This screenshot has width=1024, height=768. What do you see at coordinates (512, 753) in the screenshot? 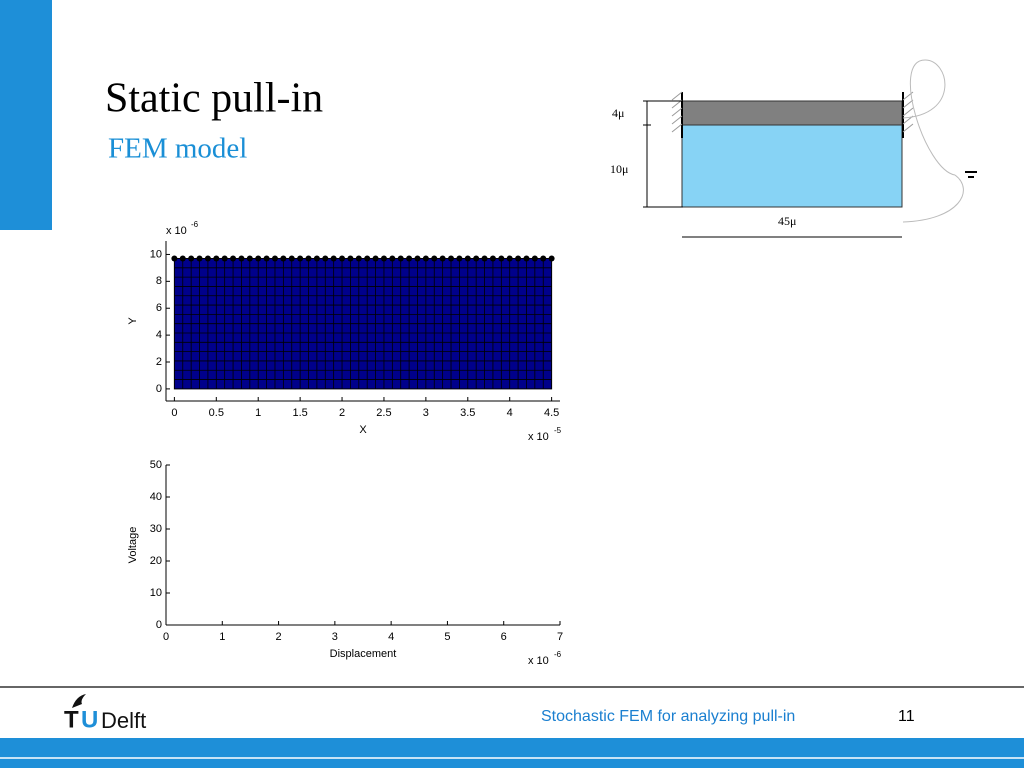
I see `footer-band` at bounding box center [512, 753].